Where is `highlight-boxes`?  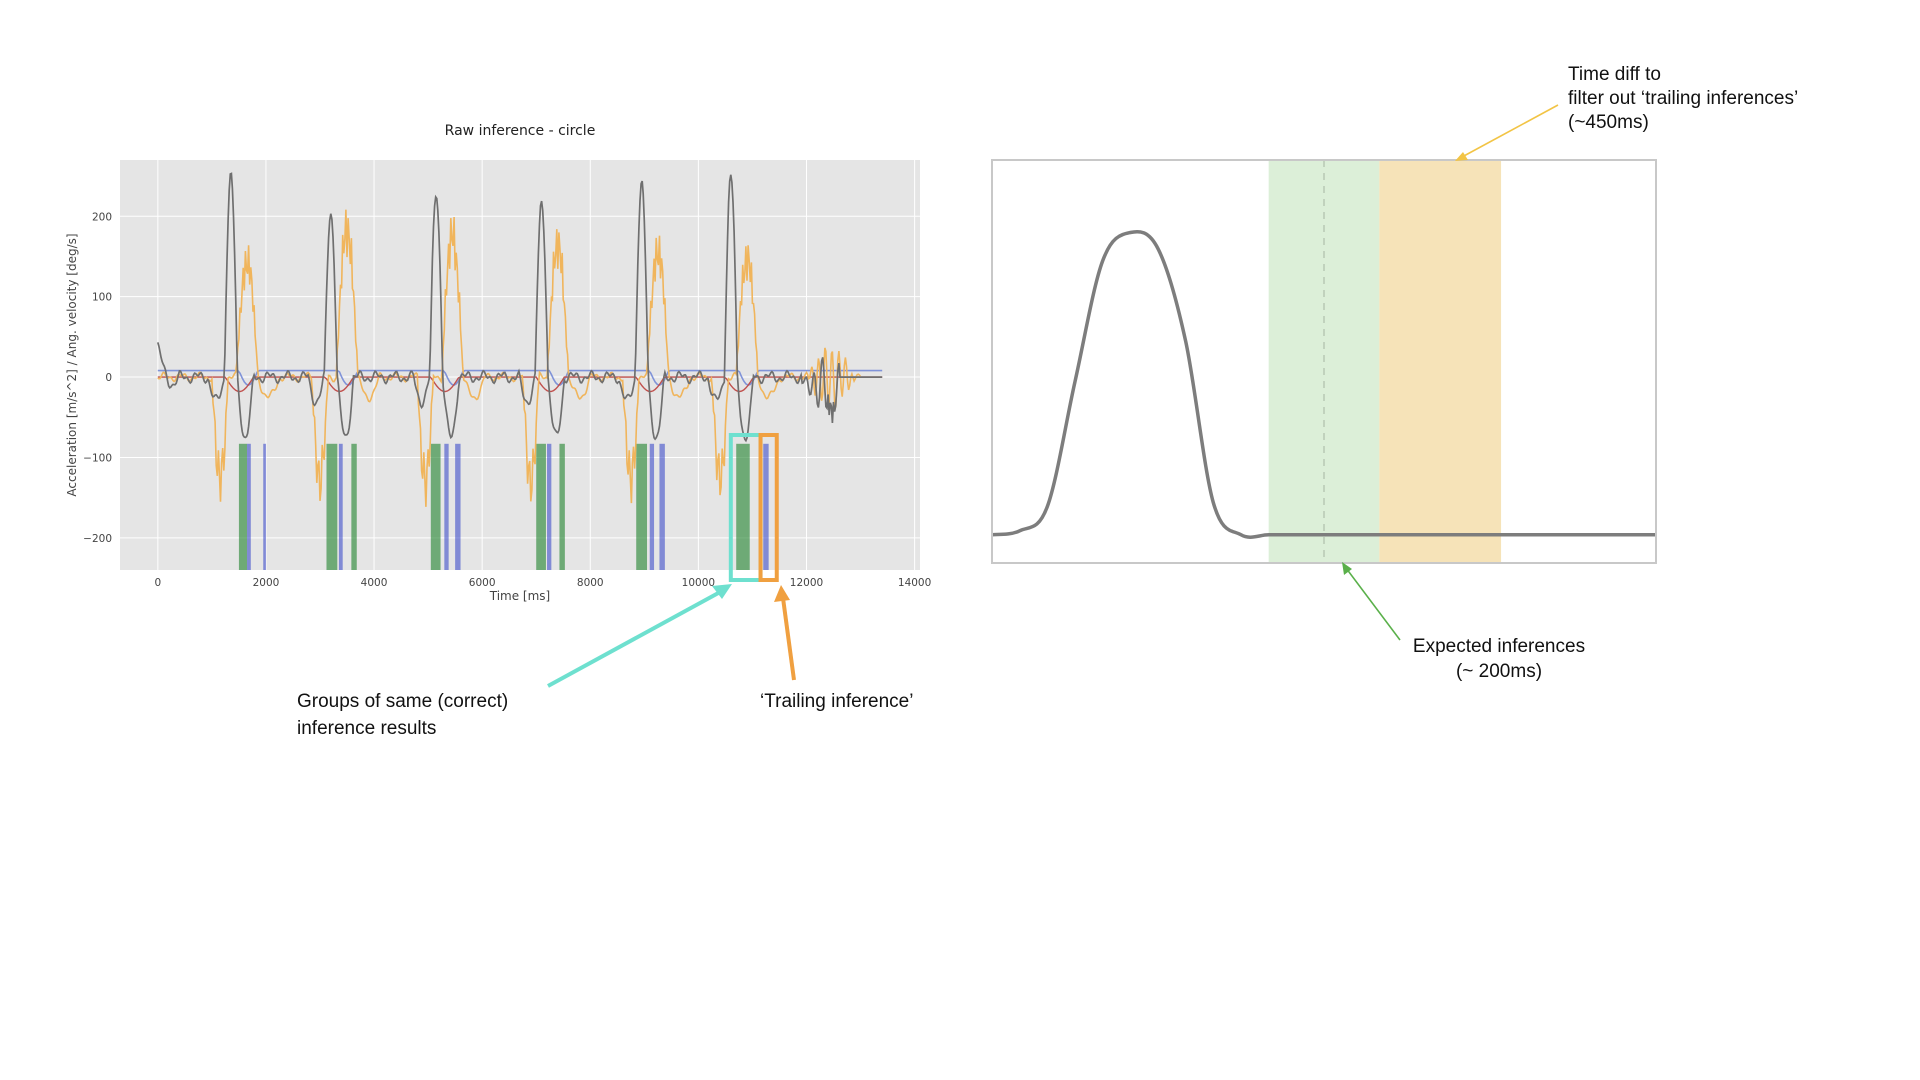
highlight-boxes is located at coordinates (753, 507).